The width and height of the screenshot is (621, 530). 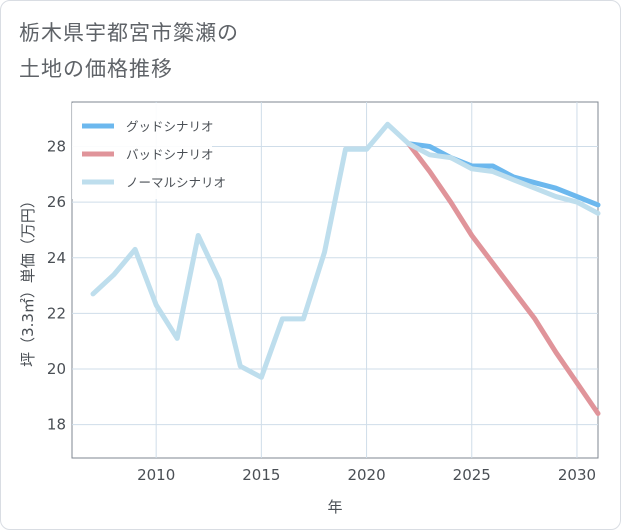 I want to click on x-tick-labels: 2010 2015 2020 2025 2030, so click(x=366, y=475).